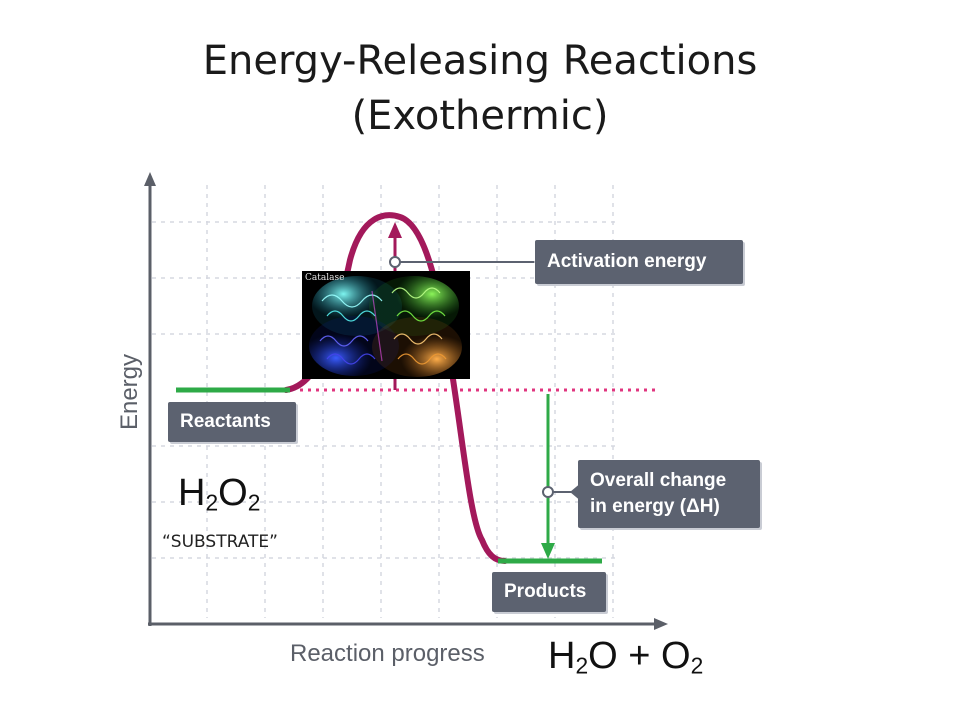  I want to click on protein-structure-icon, so click(385, 326).